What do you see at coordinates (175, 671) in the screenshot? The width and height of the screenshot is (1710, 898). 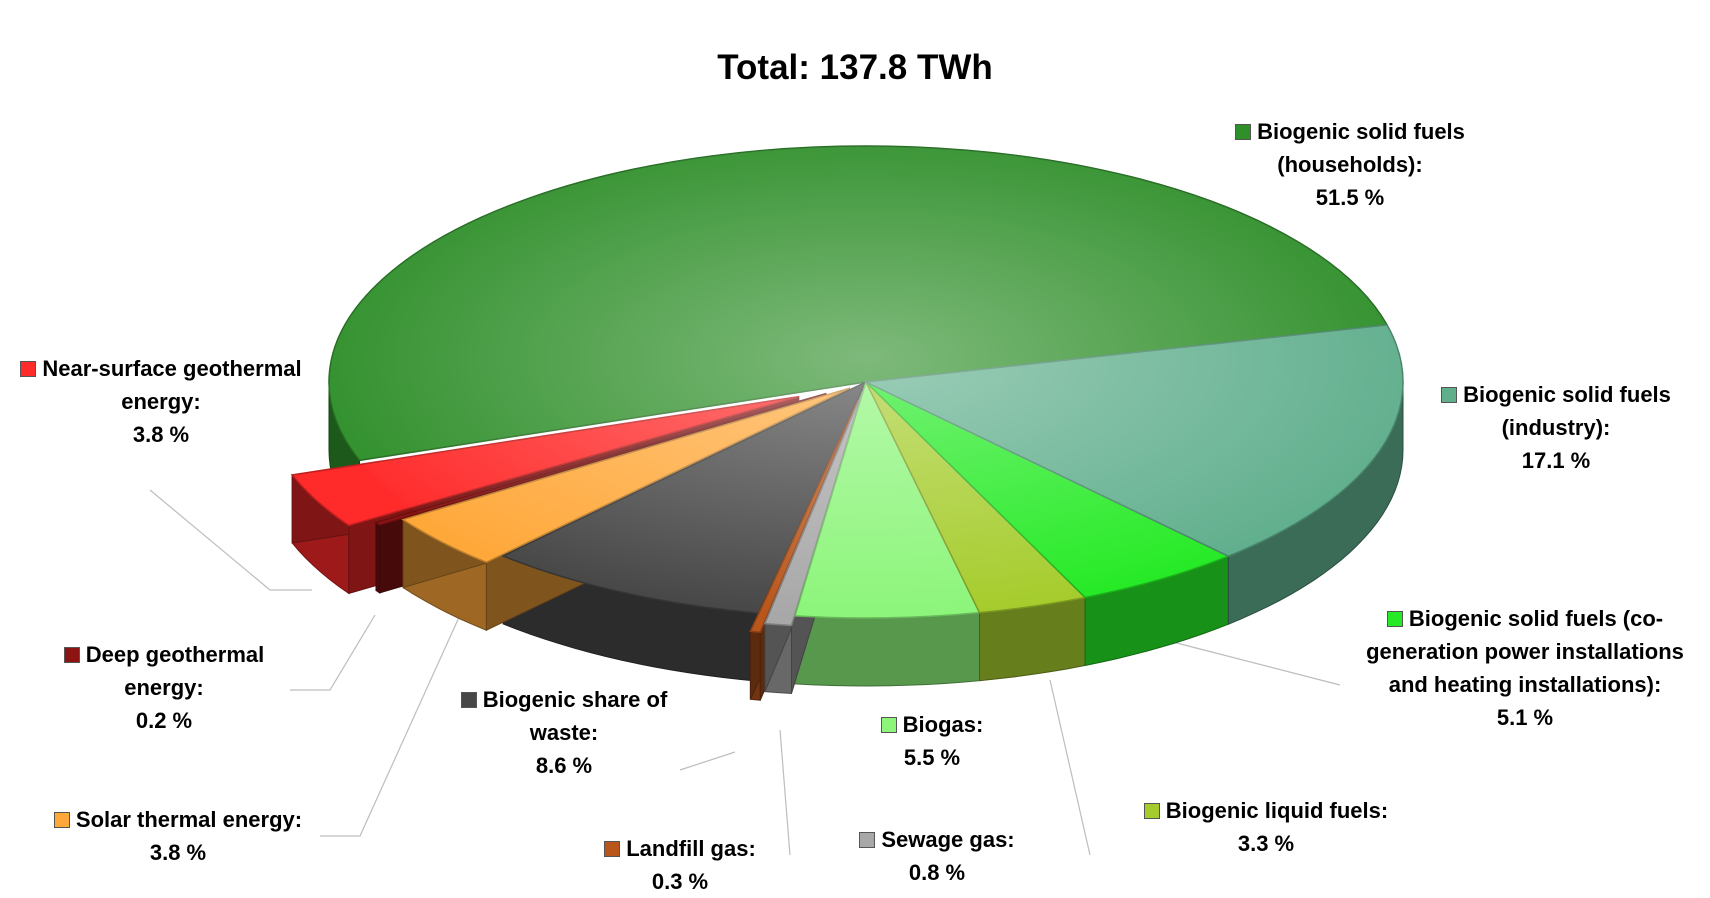 I see `slice-name: Deep geothermal energy:` at bounding box center [175, 671].